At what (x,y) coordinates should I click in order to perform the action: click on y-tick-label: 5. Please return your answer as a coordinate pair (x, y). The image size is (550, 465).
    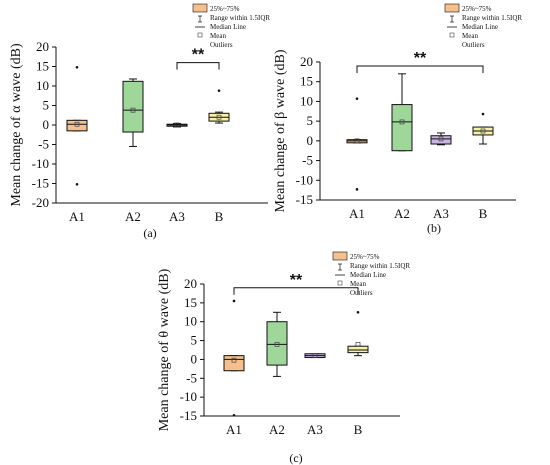
    Looking at the image, I should click on (194, 340).